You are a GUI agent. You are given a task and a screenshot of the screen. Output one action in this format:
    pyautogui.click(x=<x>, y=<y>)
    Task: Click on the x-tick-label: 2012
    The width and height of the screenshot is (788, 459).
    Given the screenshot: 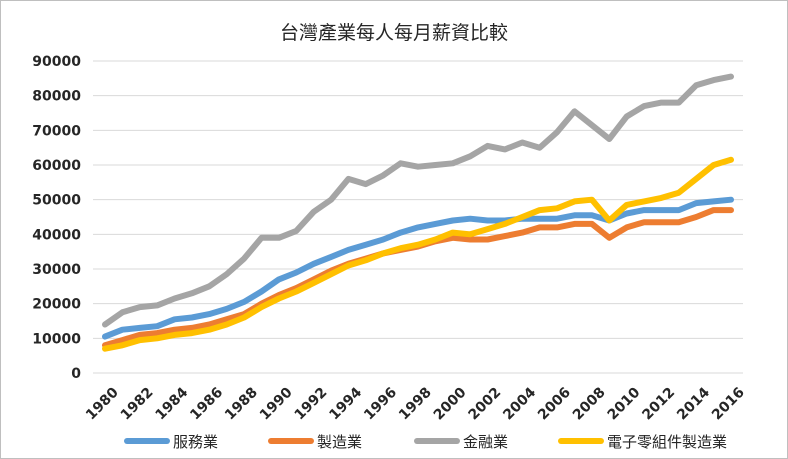 What is the action you would take?
    pyautogui.click(x=658, y=404)
    